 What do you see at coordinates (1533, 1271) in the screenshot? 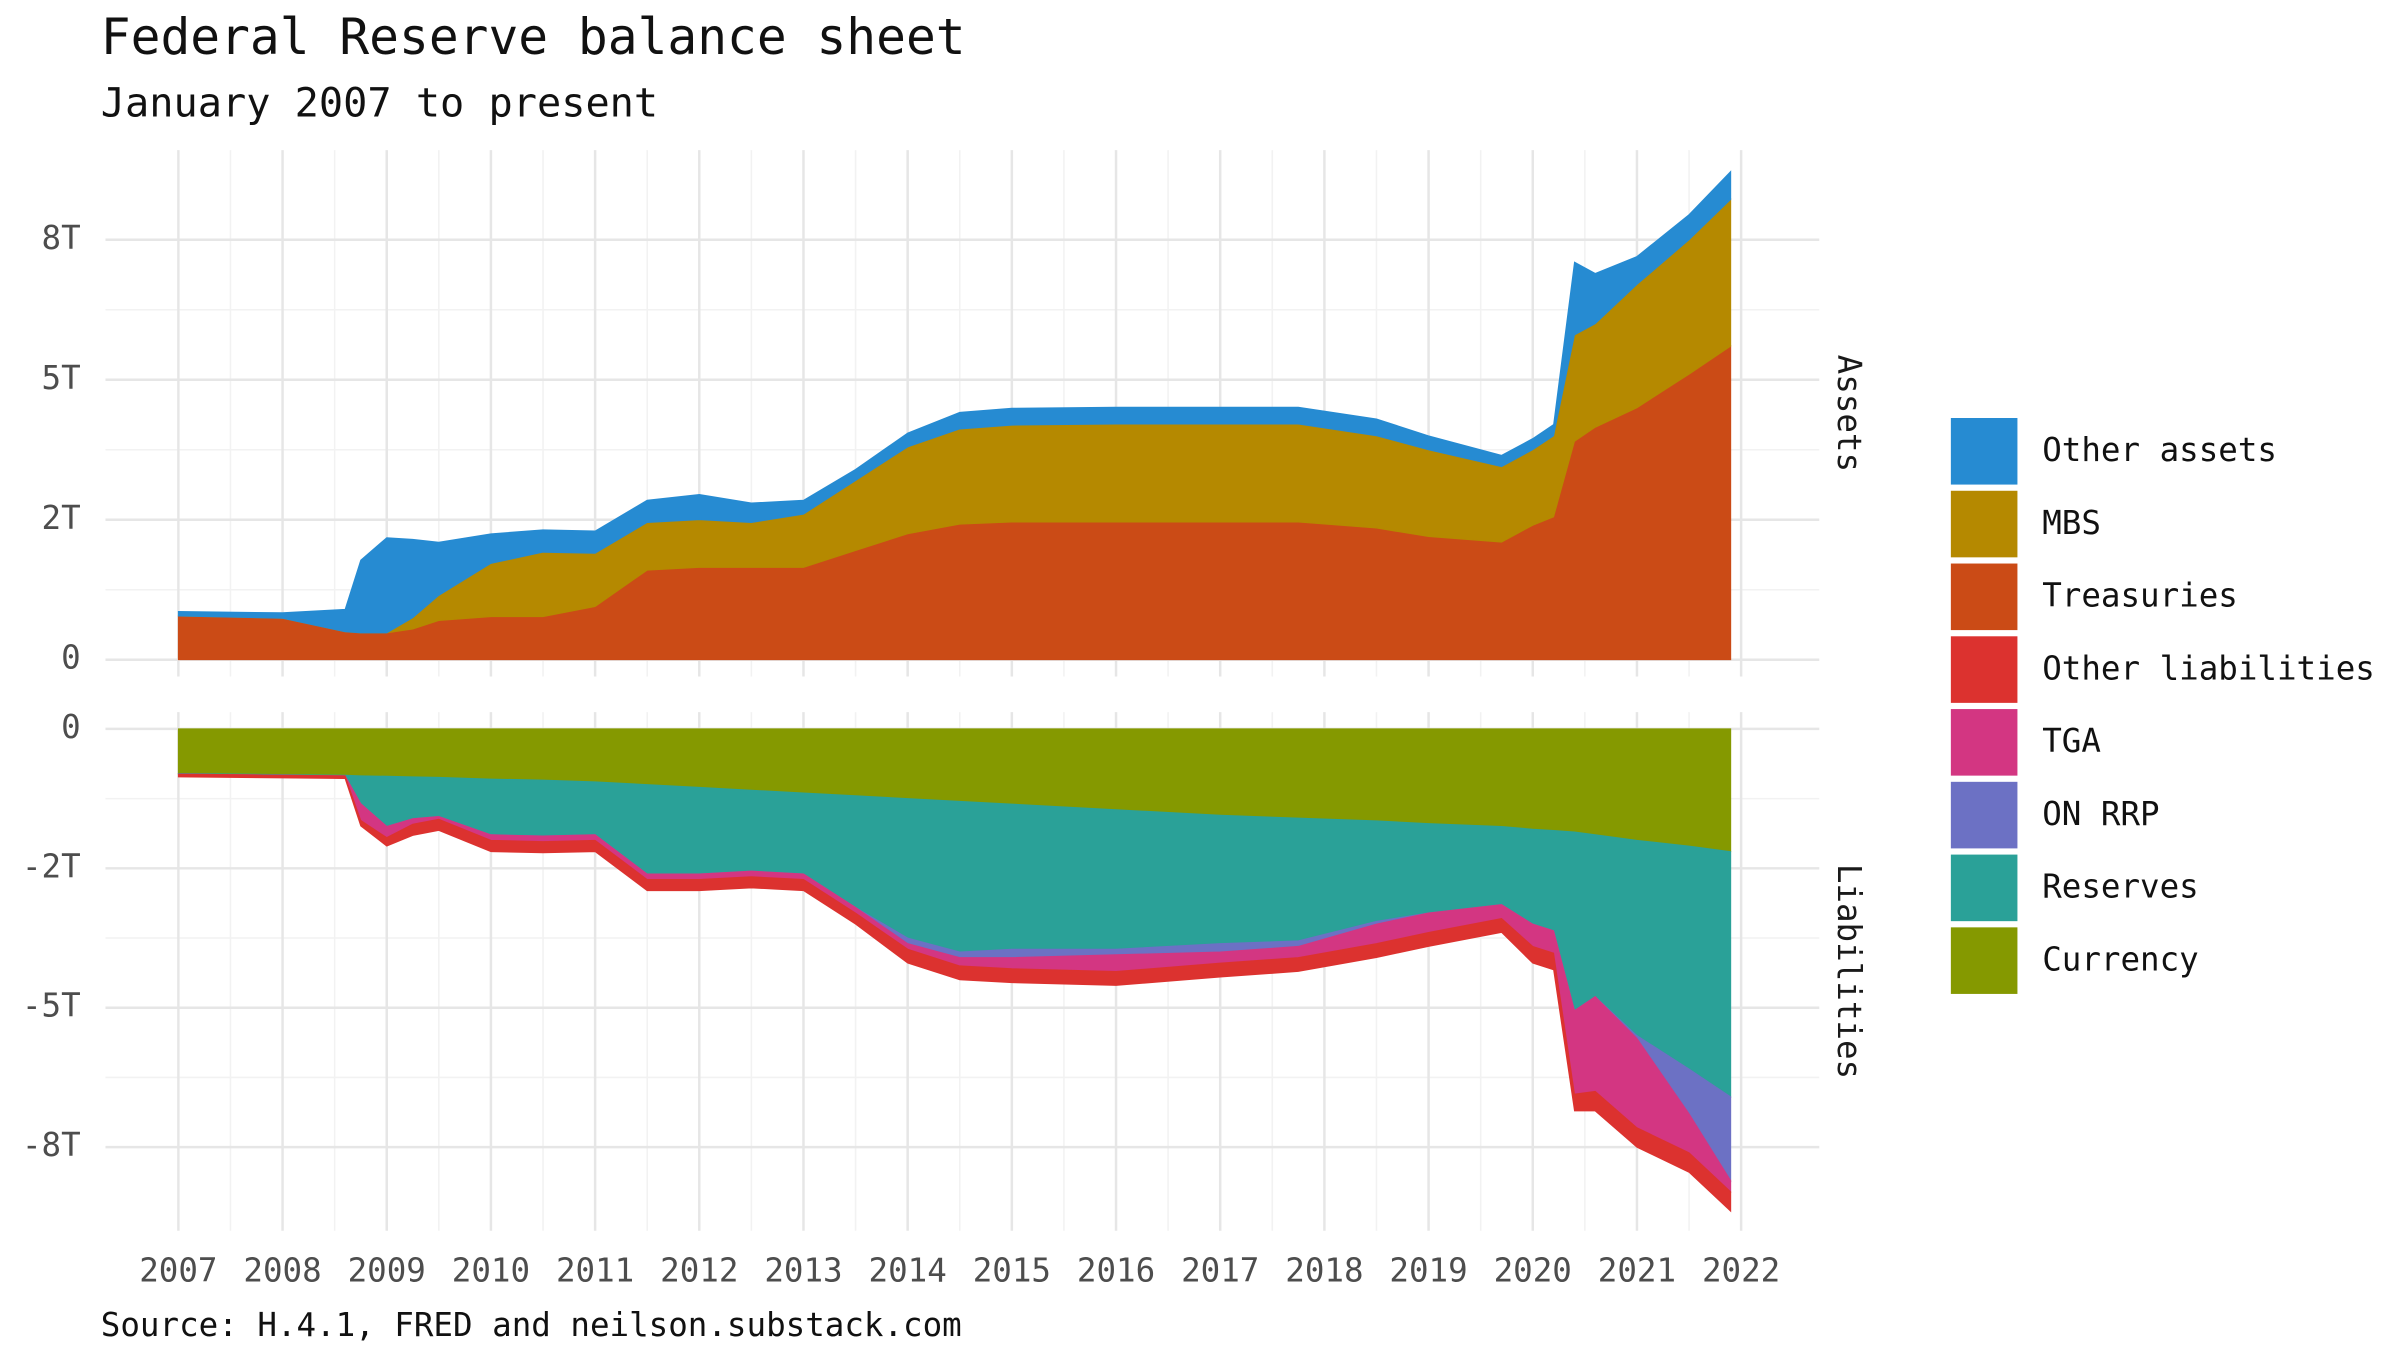
I see `x-tick-label: 2020` at bounding box center [1533, 1271].